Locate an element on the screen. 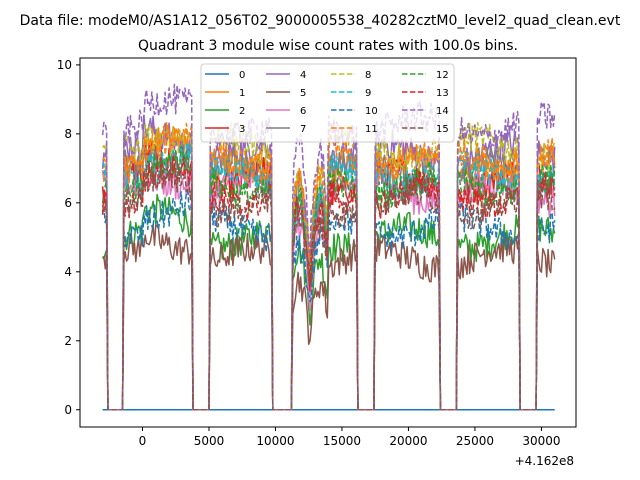  x-axis: 0 5000 10000 15000 20000 25000 30000 is located at coordinates (350, 437).